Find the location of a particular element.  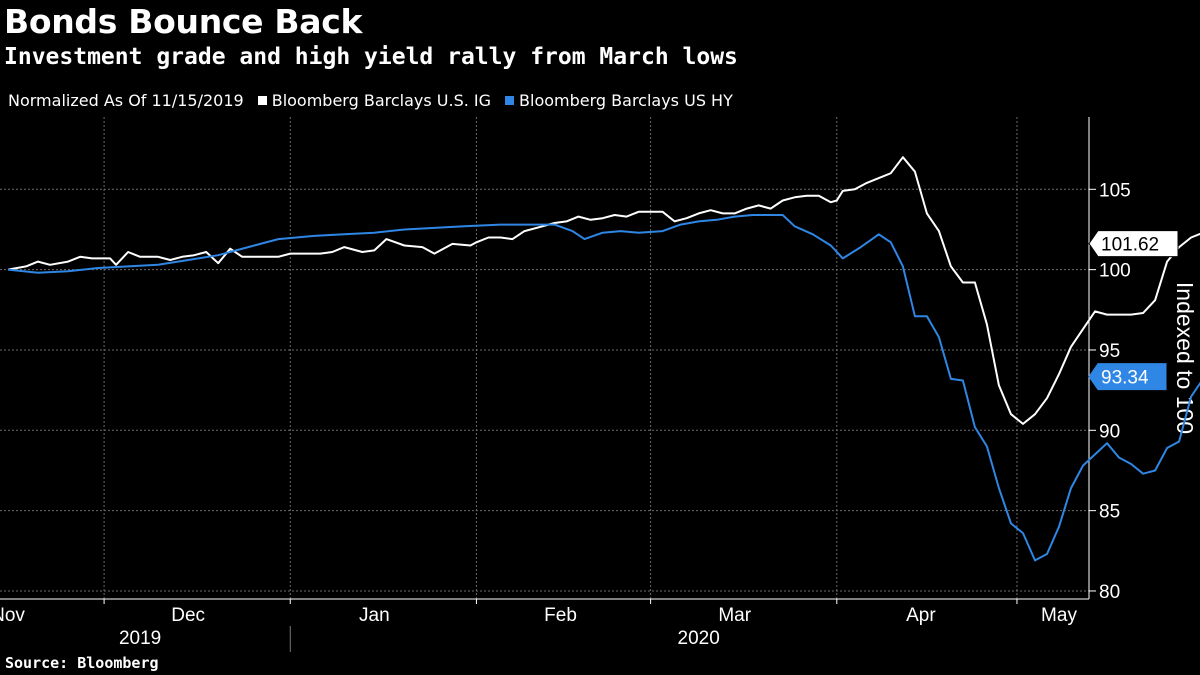

x-month-label-3: Feb is located at coordinates (560, 615).